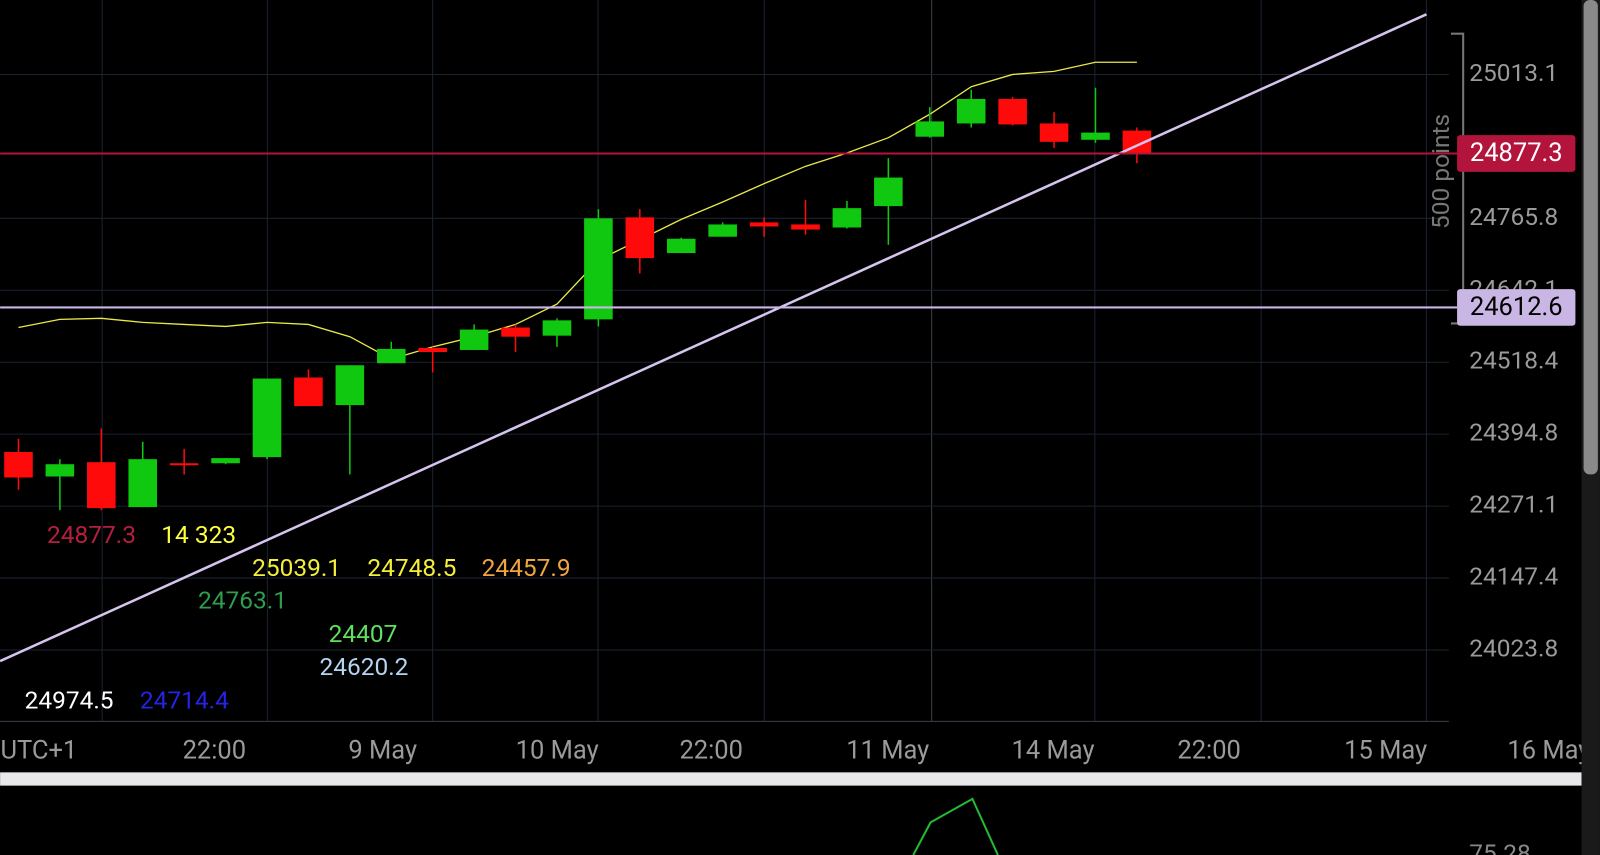  What do you see at coordinates (91, 534) in the screenshot?
I see `indicator-label: 24877.3` at bounding box center [91, 534].